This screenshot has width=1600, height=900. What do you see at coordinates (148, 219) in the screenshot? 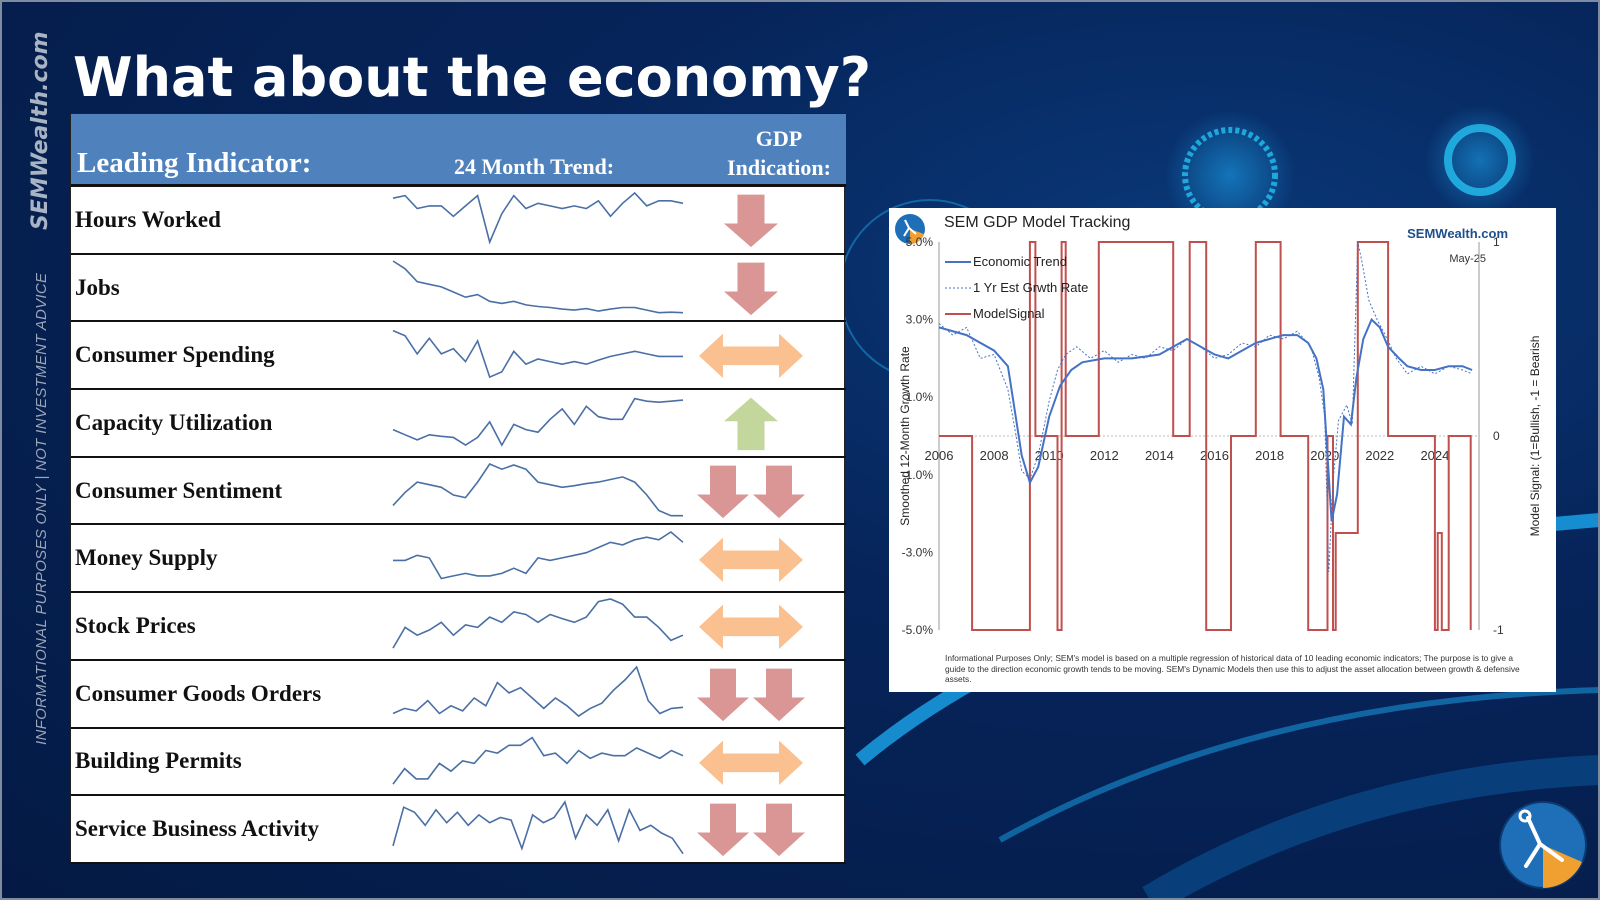
I see `row-label: Hours Worked` at bounding box center [148, 219].